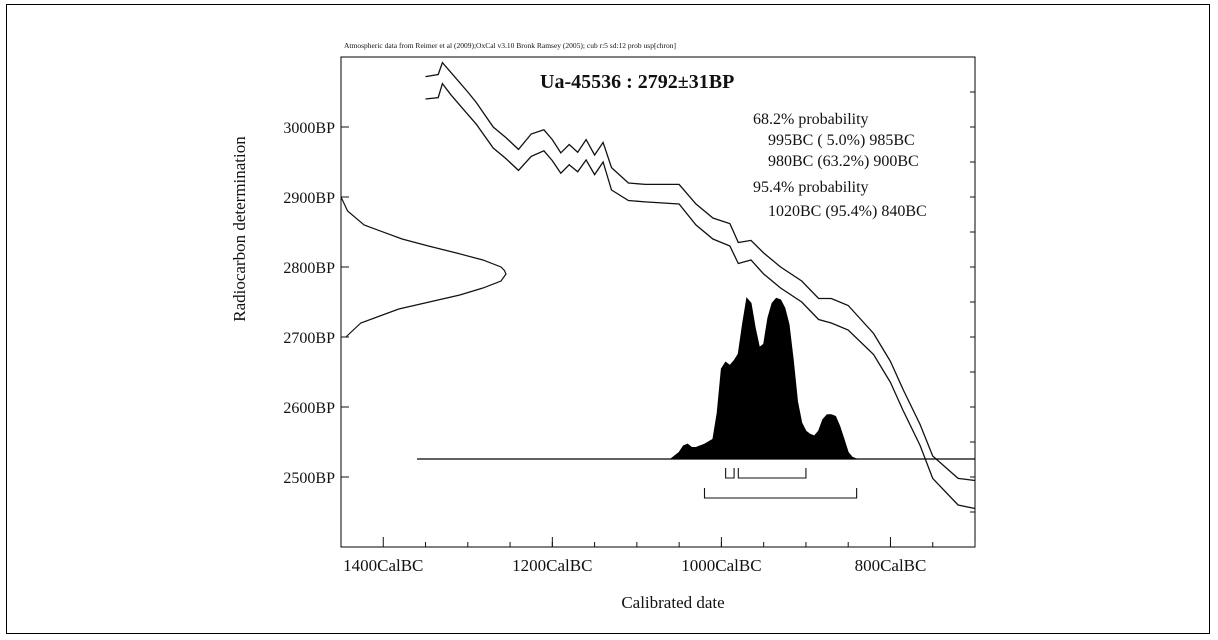 The image size is (1218, 640). Describe the element at coordinates (659, 556) in the screenshot. I see `x-axis-ticks: 1400CalBC 1200CalBC 1000CalBC 800CalBC` at that location.